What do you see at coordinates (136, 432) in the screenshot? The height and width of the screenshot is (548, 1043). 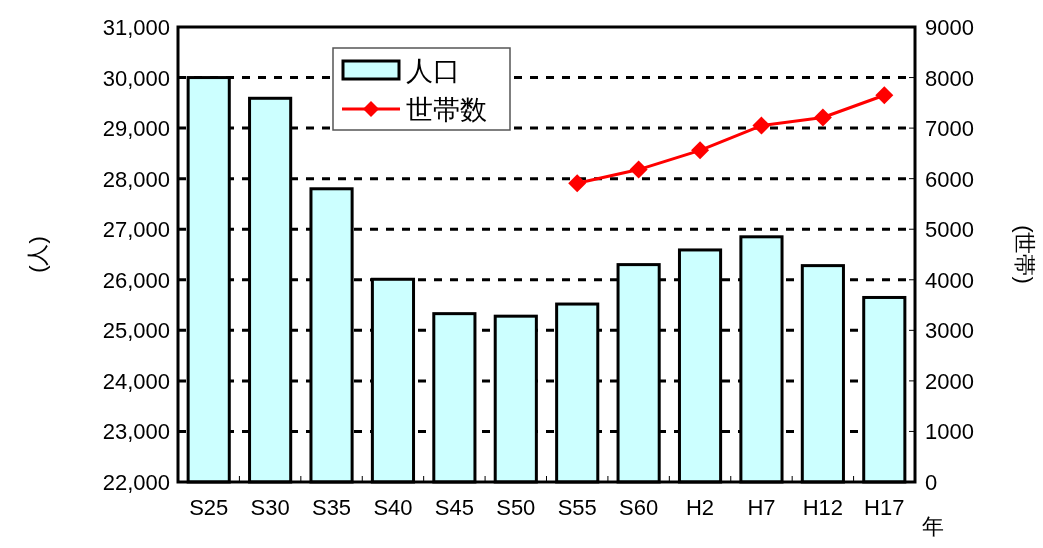 I see `y-tick-label: 23,000` at bounding box center [136, 432].